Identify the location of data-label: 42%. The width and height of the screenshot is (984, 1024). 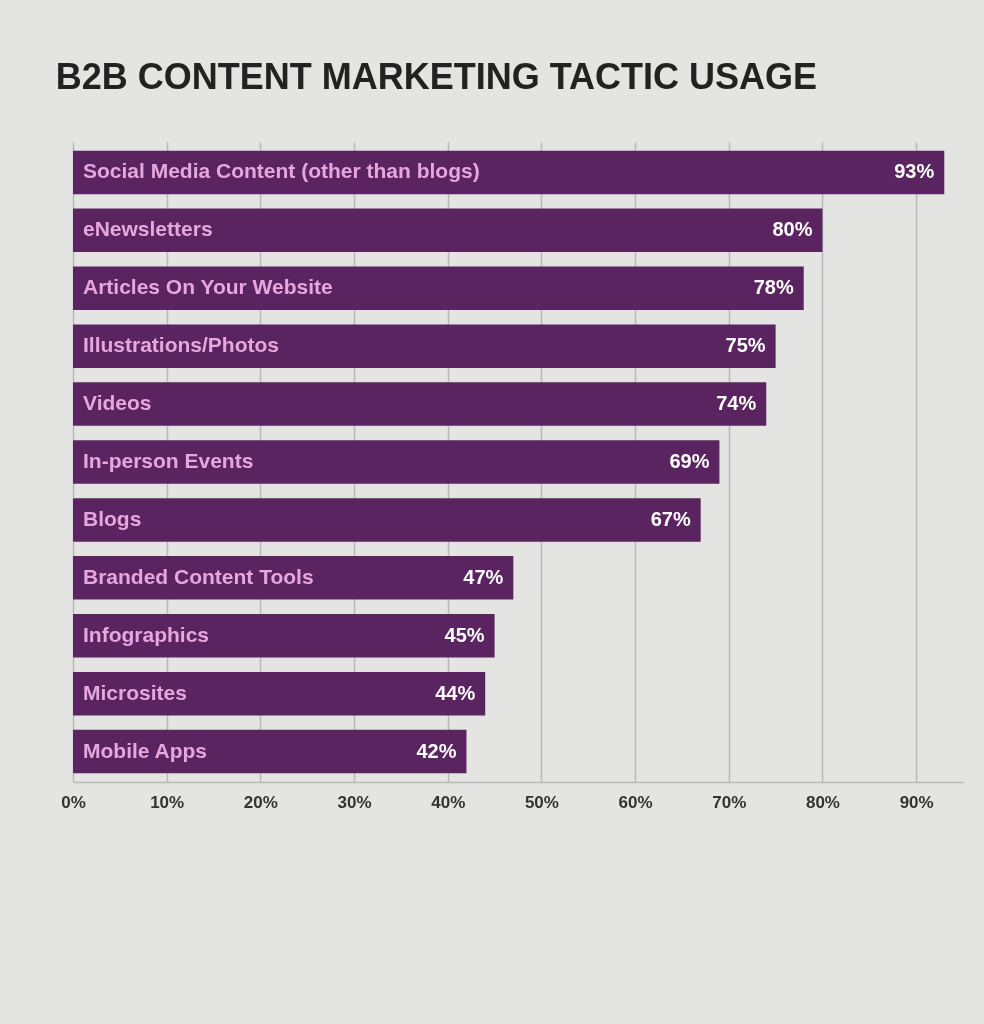
(436, 750).